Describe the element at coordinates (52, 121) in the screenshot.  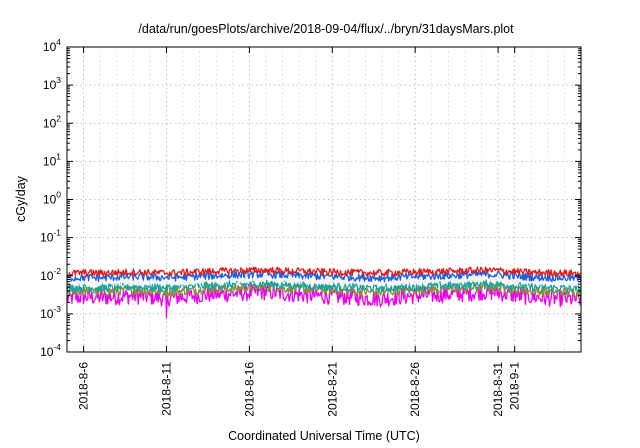
I see `y-tick-label: 10²` at that location.